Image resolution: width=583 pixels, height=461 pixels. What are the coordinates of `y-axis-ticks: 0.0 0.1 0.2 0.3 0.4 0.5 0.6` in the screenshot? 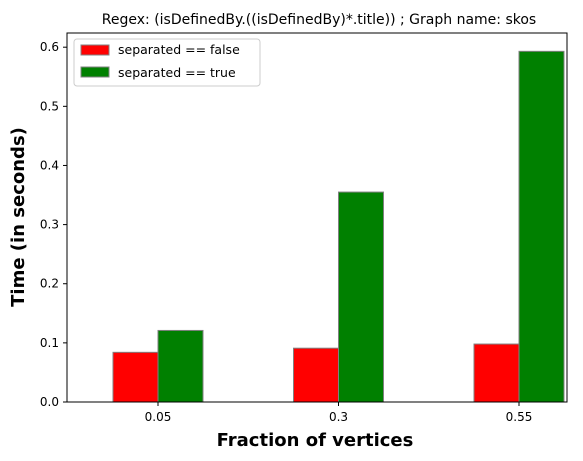 It's located at (53, 224).